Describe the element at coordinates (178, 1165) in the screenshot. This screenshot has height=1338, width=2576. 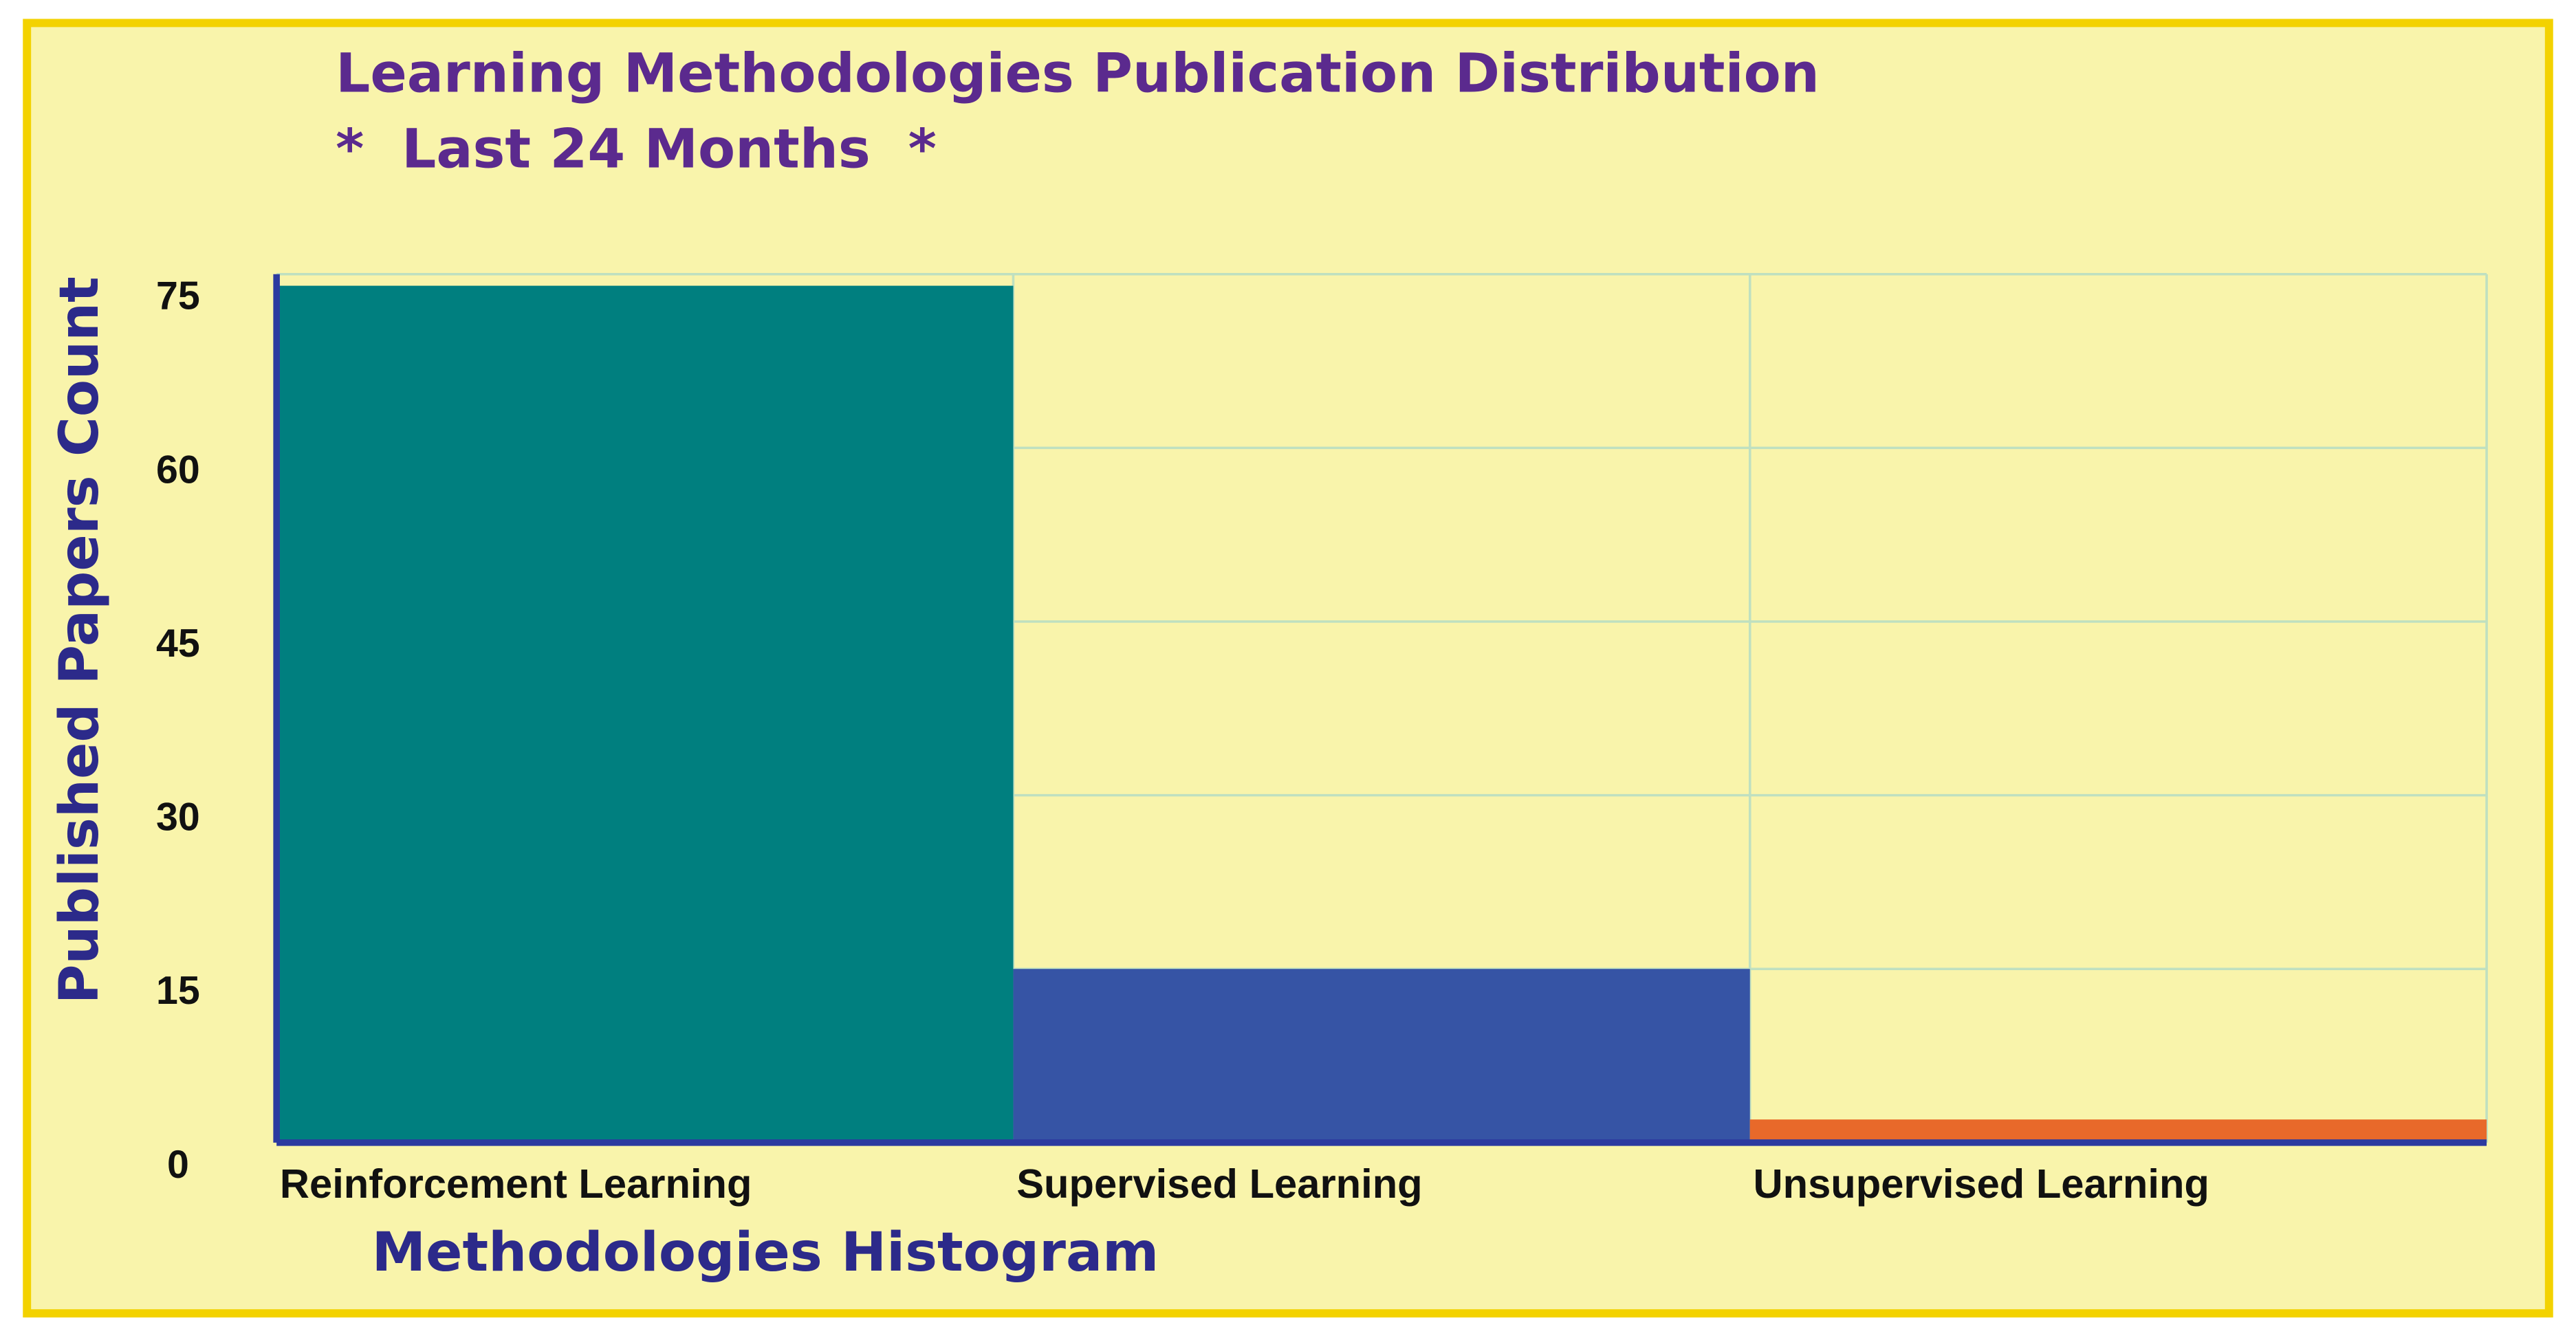
I see `y-tick-label: 0` at that location.